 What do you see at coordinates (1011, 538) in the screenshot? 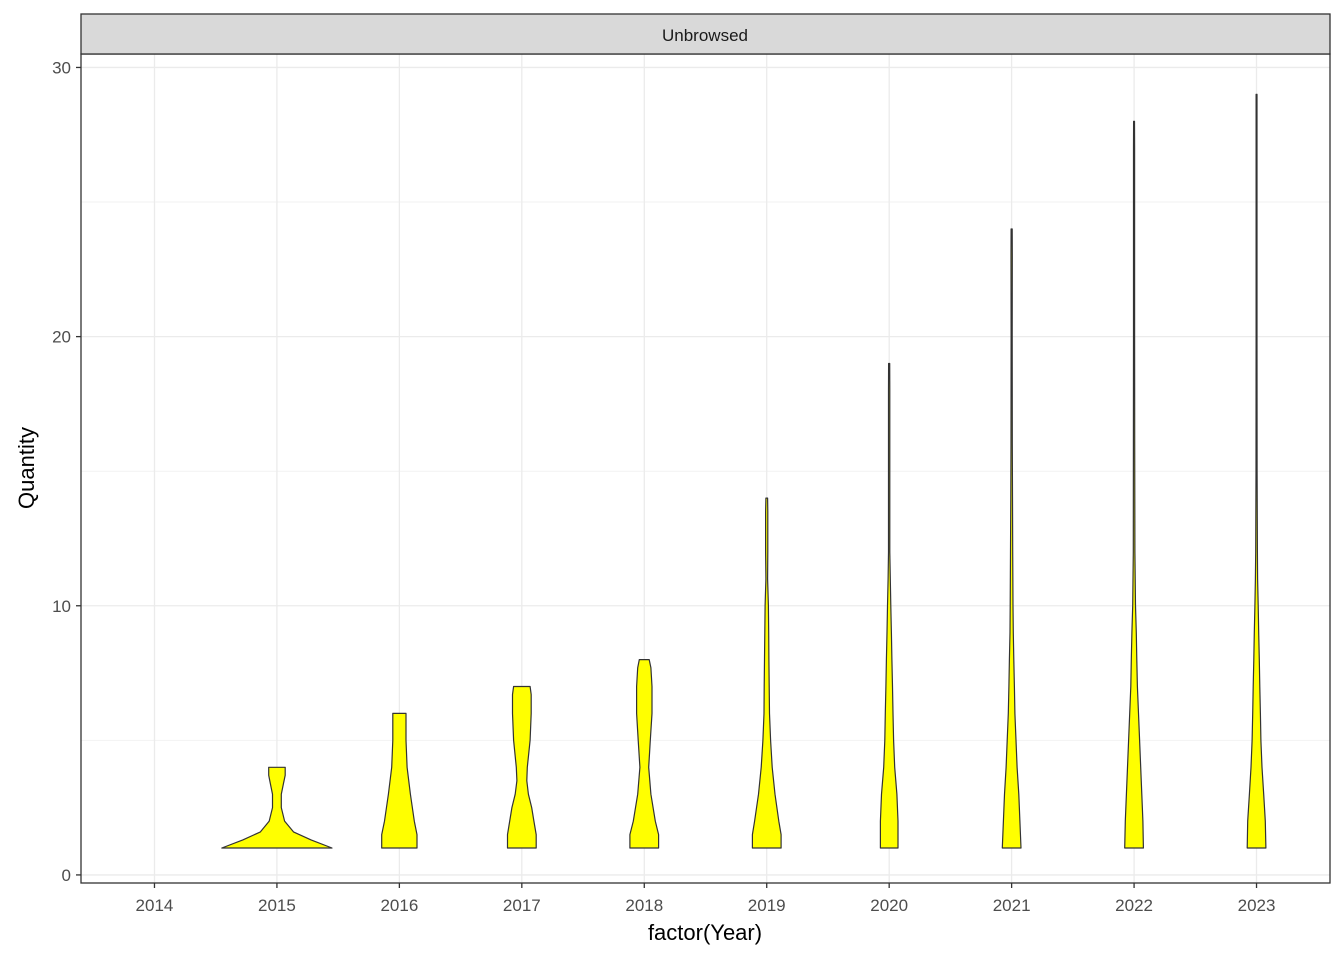
I see `violin-2021` at bounding box center [1011, 538].